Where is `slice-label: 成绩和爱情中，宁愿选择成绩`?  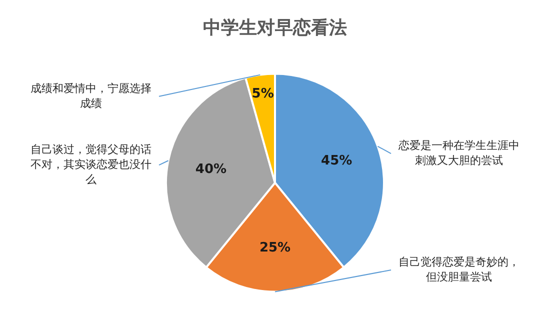 slice-label: 成绩和爱情中，宁愿选择成绩 is located at coordinates (91, 96).